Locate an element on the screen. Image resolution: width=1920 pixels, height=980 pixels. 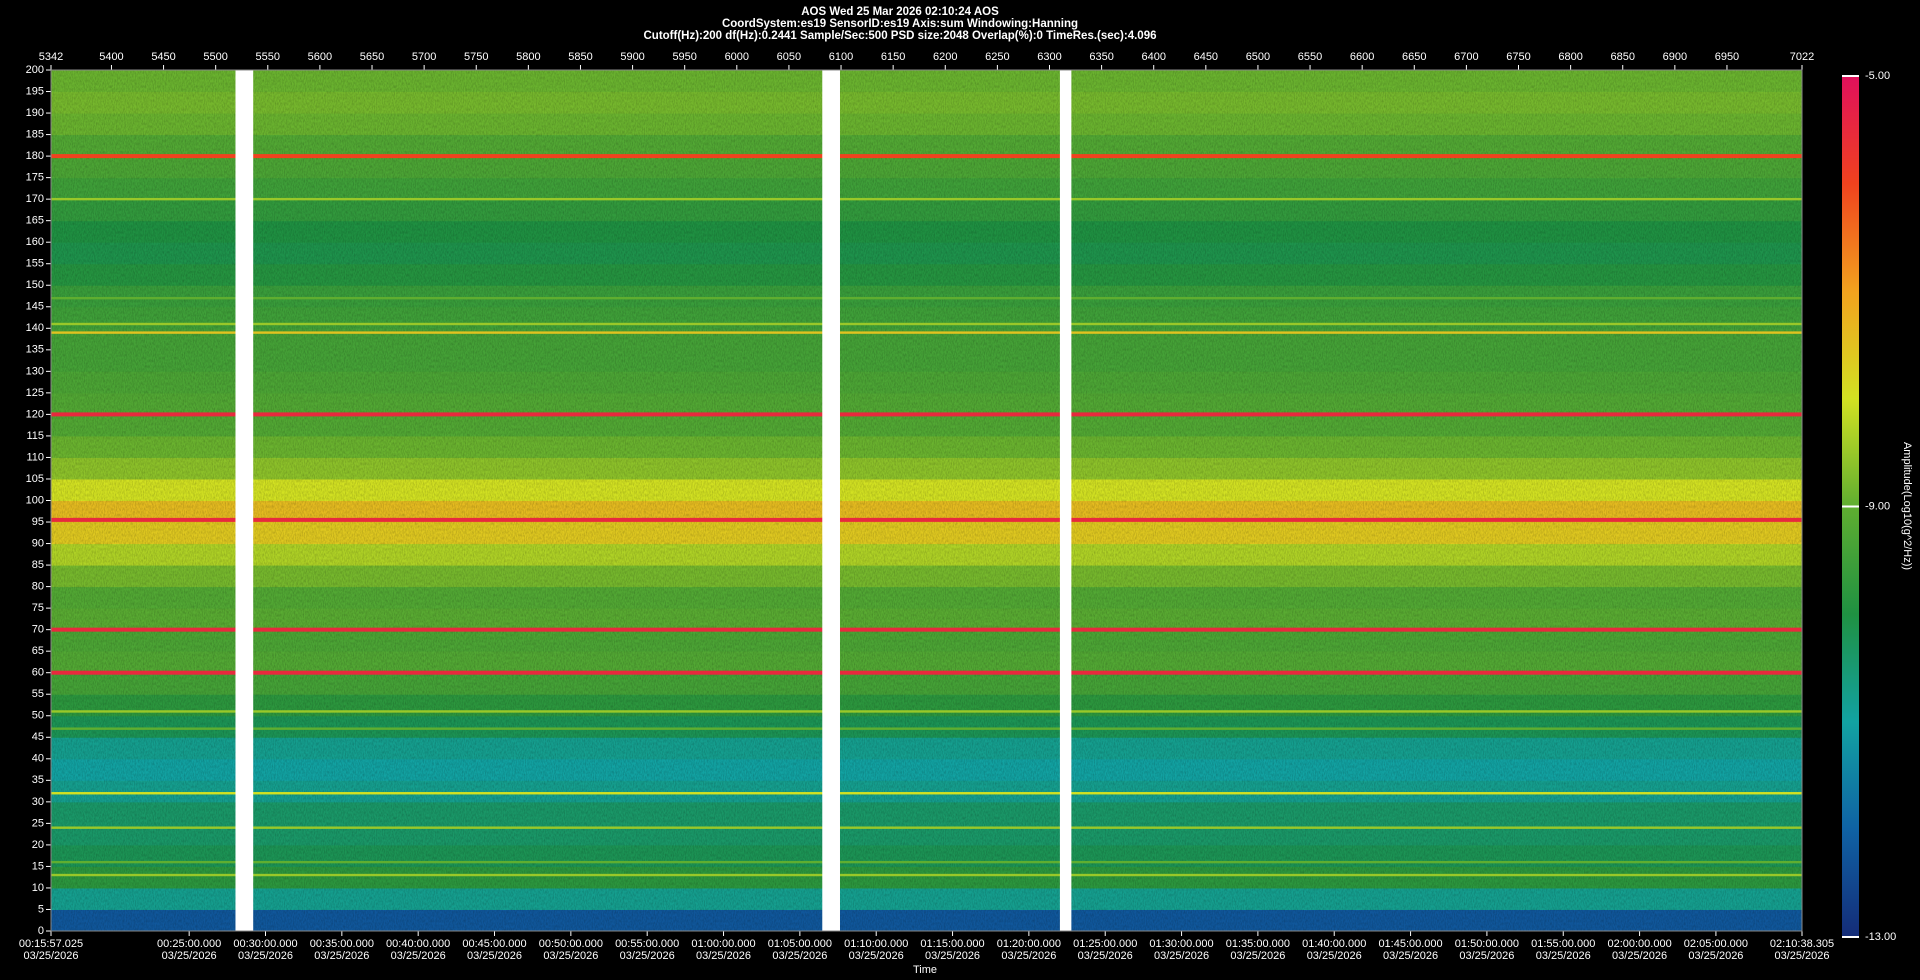
time-tick-label: 00:55:00.000 is located at coordinates (647, 944).